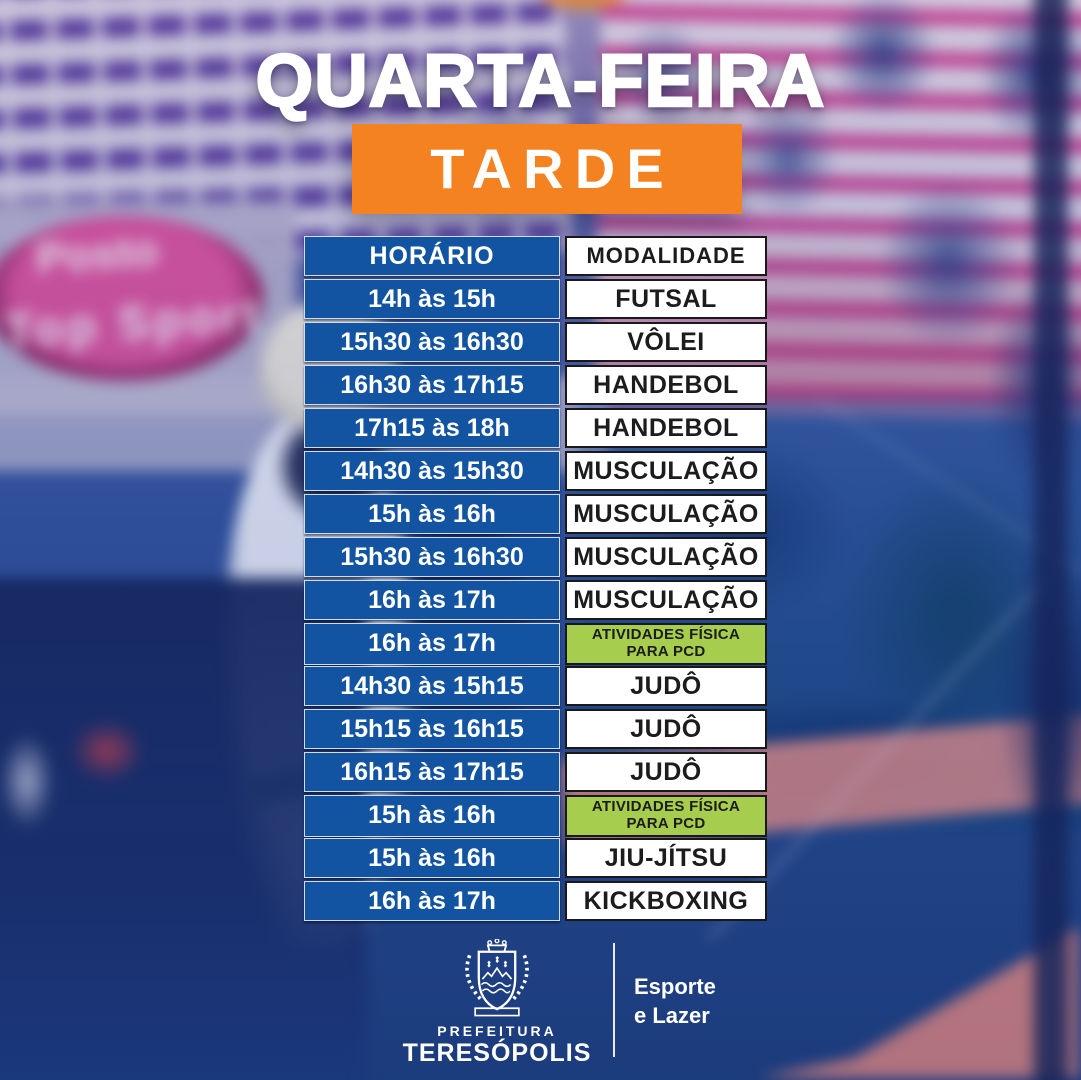 The width and height of the screenshot is (1081, 1080). I want to click on sponsor-sign-oval, so click(132, 298).